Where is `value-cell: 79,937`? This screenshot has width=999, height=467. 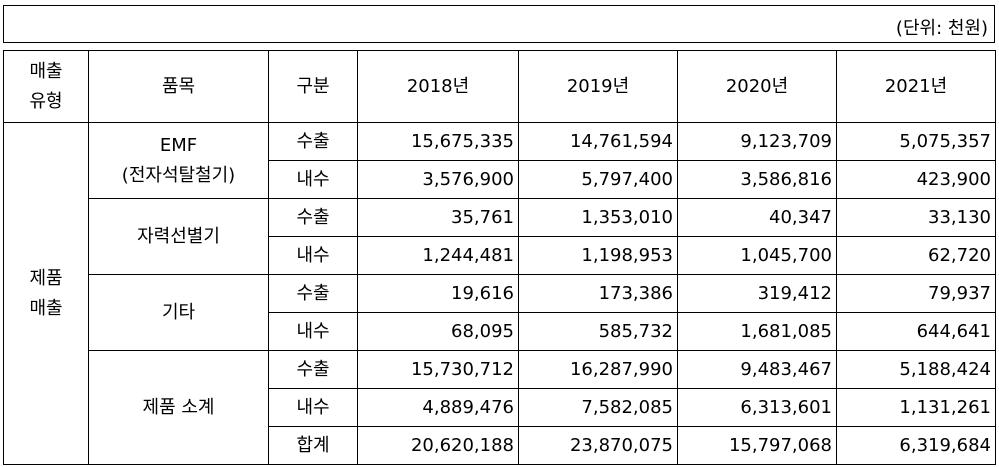 value-cell: 79,937 is located at coordinates (916, 293).